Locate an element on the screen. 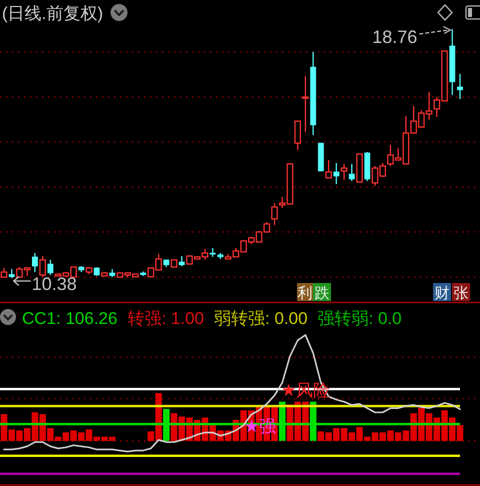 The width and height of the screenshot is (480, 486). badge: 利 is located at coordinates (305, 292).